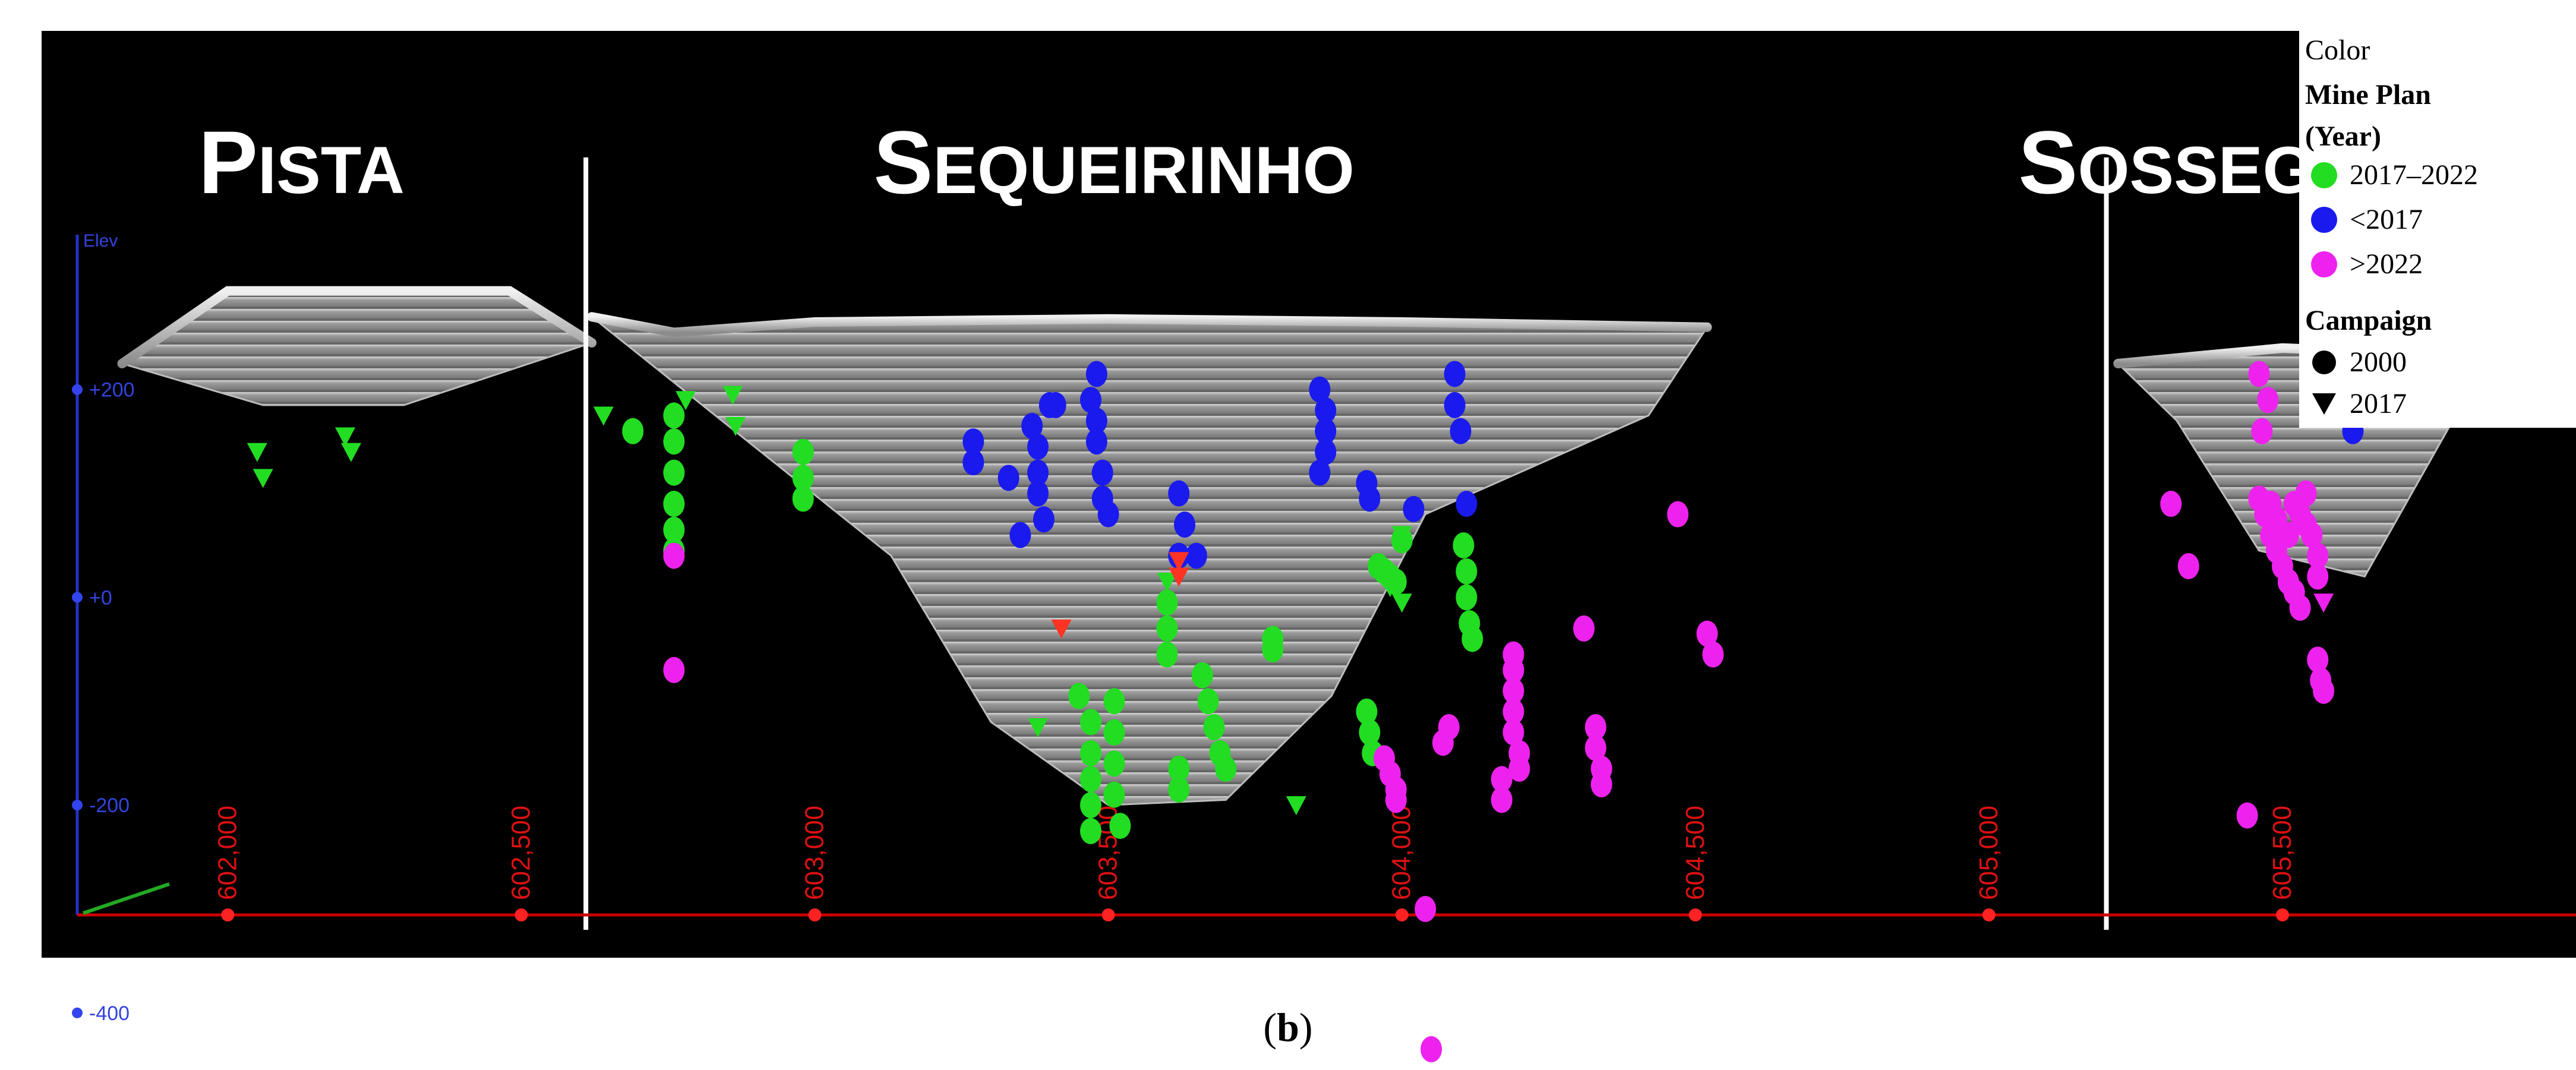 This screenshot has height=1070, width=2576. What do you see at coordinates (109, 1014) in the screenshot?
I see `elev-tick-label: -400` at bounding box center [109, 1014].